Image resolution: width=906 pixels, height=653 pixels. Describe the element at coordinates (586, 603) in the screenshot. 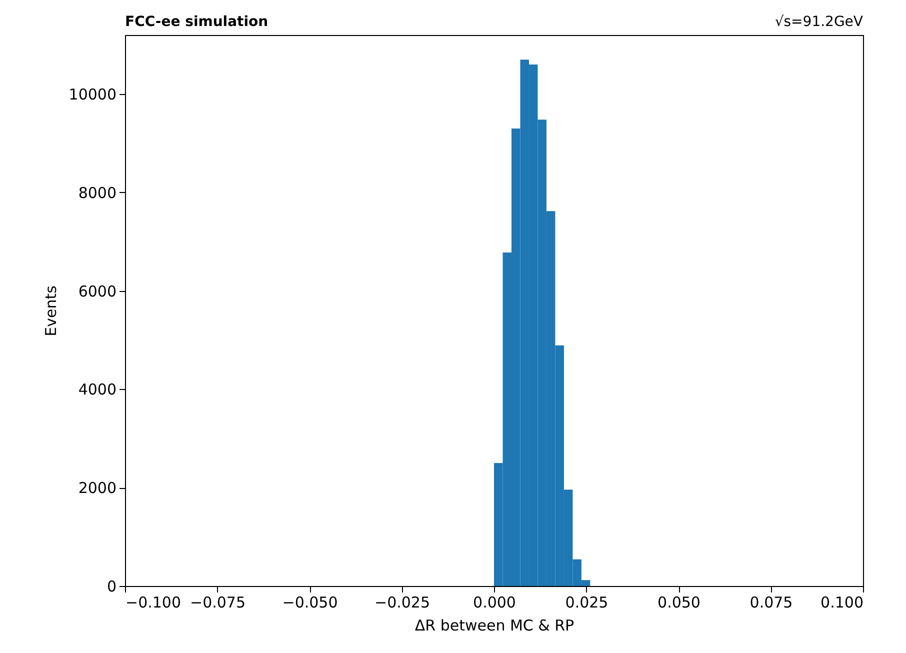

I see `x-tick-label: 0.025` at that location.